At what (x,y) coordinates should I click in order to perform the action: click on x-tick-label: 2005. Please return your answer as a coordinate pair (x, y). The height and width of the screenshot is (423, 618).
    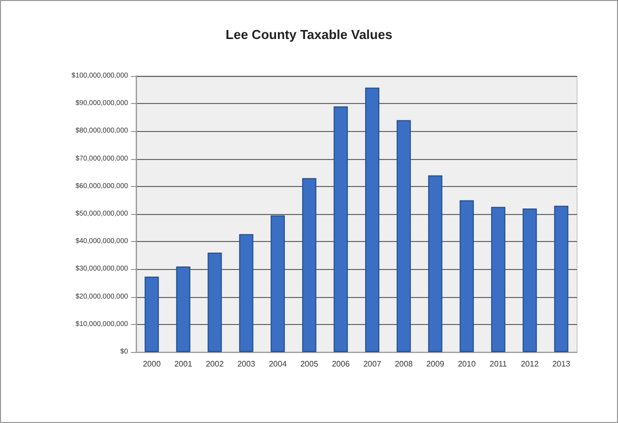
    Looking at the image, I should click on (309, 364).